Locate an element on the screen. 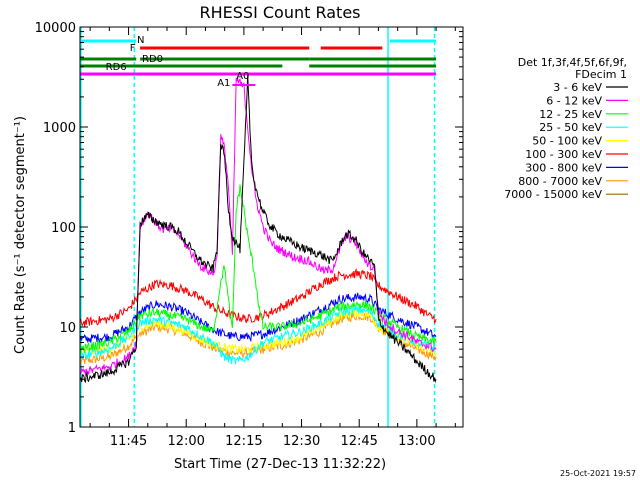 The width and height of the screenshot is (640, 480). state-label-rd0: RD0 is located at coordinates (152, 59).